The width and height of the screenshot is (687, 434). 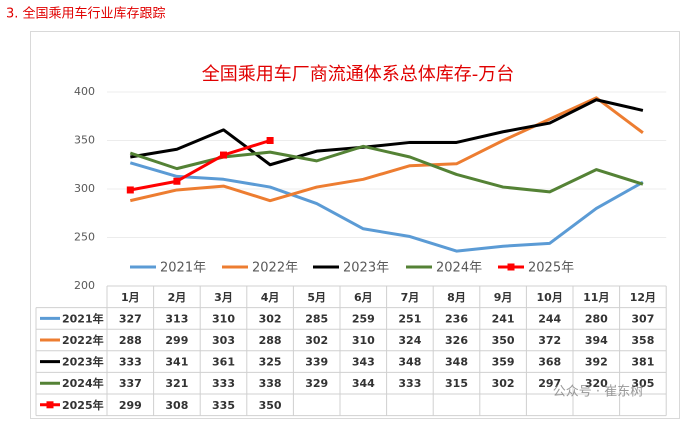 What do you see at coordinates (596, 340) in the screenshot?
I see `table-value: 394` at bounding box center [596, 340].